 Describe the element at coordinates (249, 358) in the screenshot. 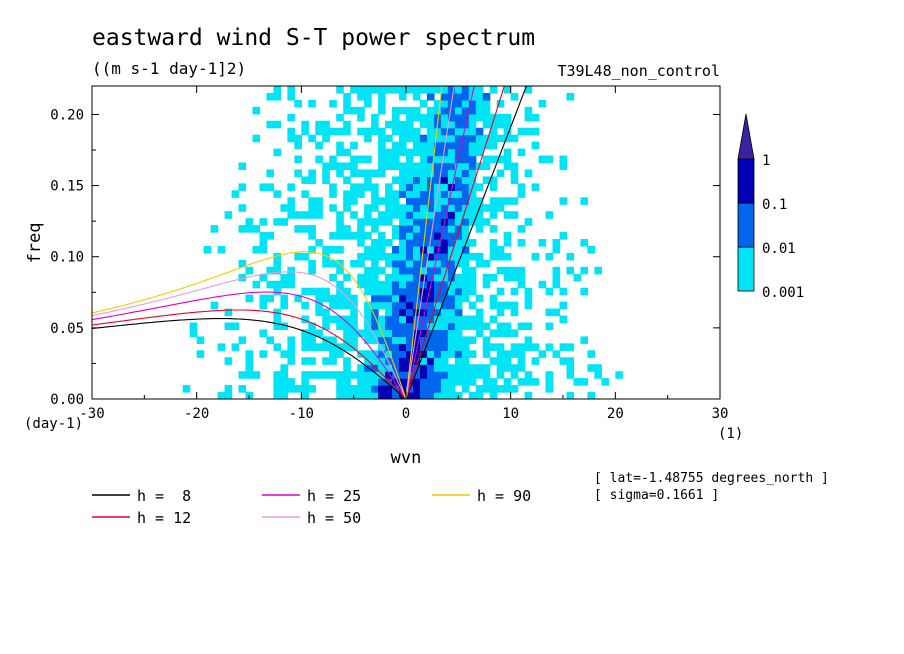

I see `rossby-wave-curve` at that location.